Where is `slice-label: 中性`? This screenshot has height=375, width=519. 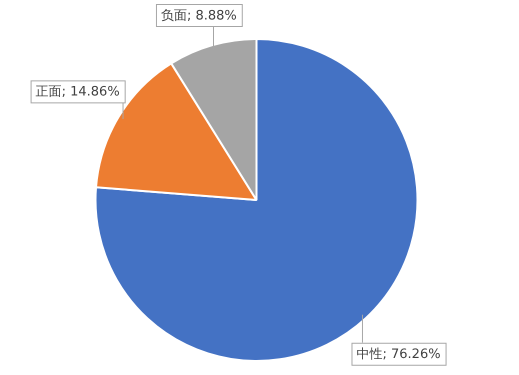 slice-label: 中性 is located at coordinates (369, 354).